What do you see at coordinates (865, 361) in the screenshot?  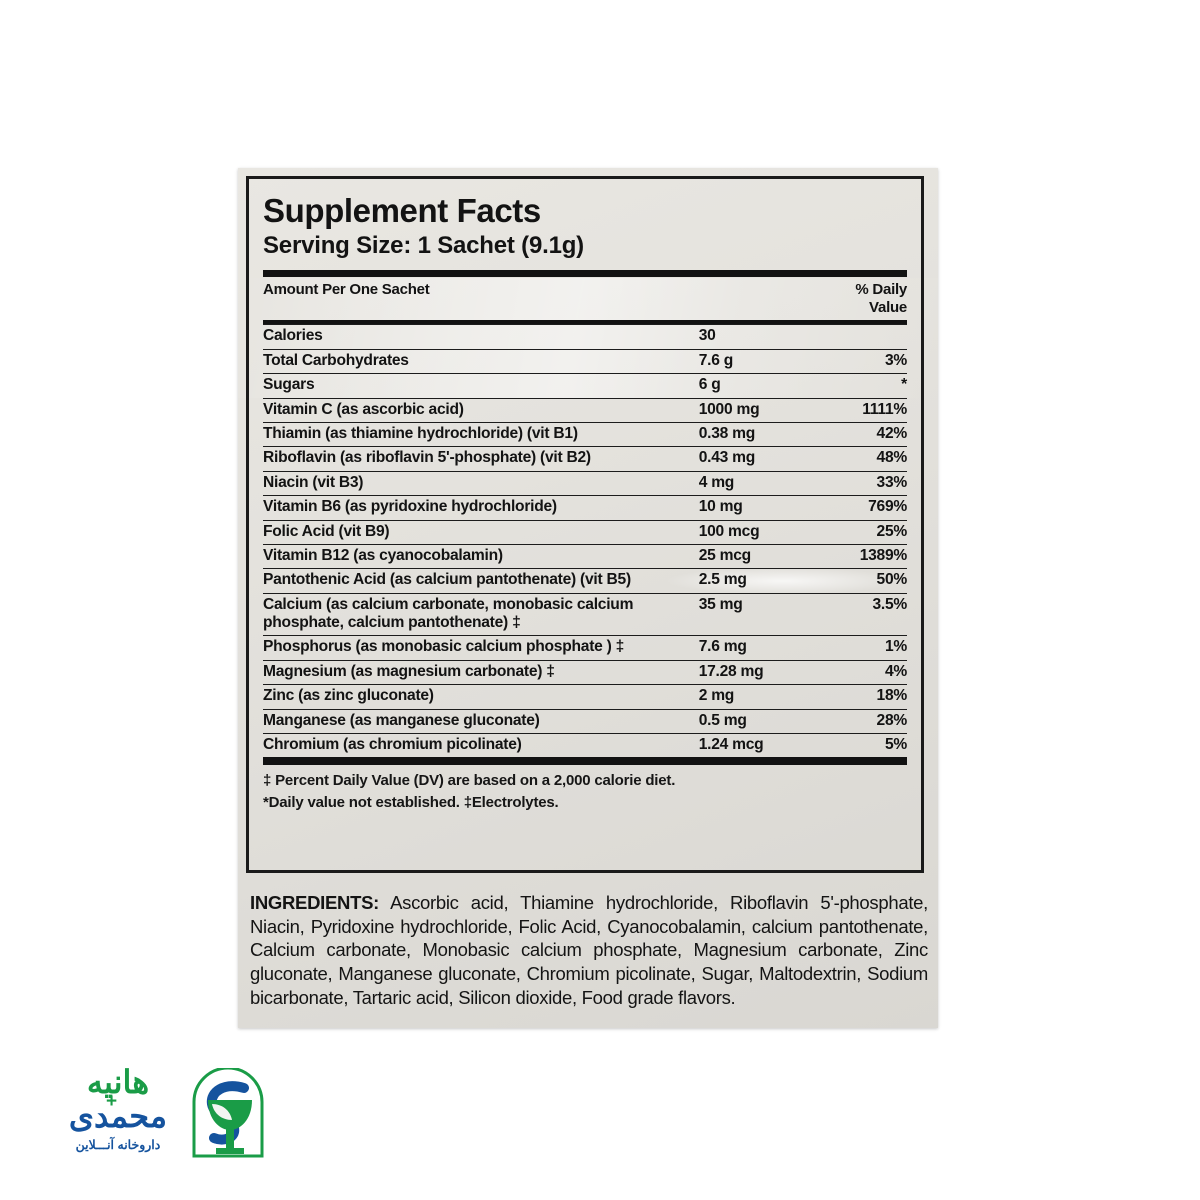 I see `nutrient-daily-value: 3%` at bounding box center [865, 361].